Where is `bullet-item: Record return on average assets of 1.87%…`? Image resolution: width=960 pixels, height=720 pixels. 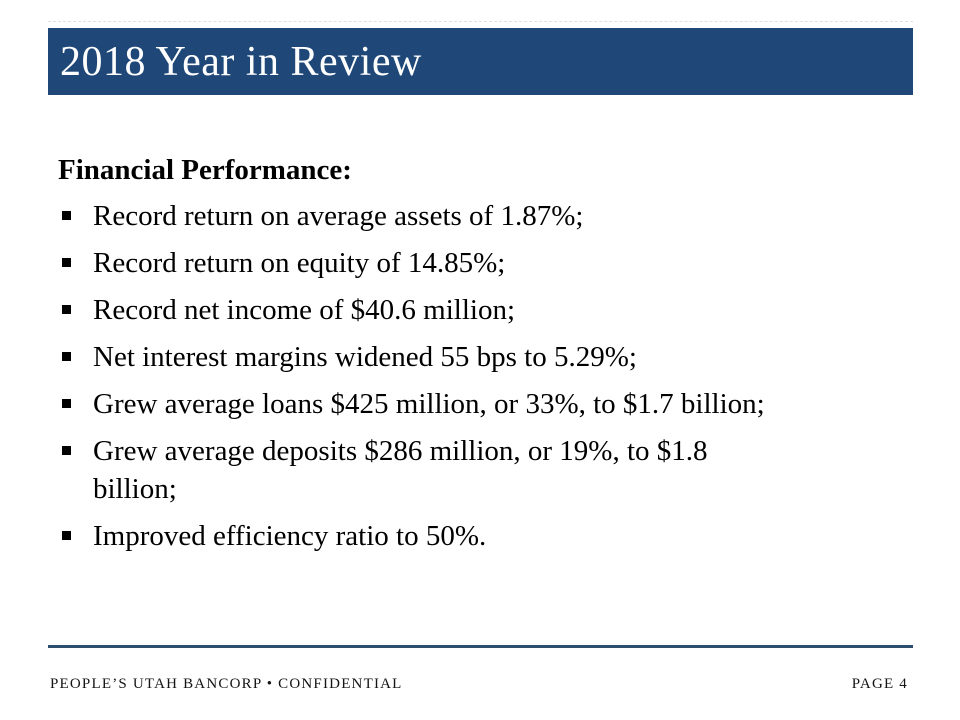 bullet-item: Record return on average assets of 1.87%… is located at coordinates (486, 216).